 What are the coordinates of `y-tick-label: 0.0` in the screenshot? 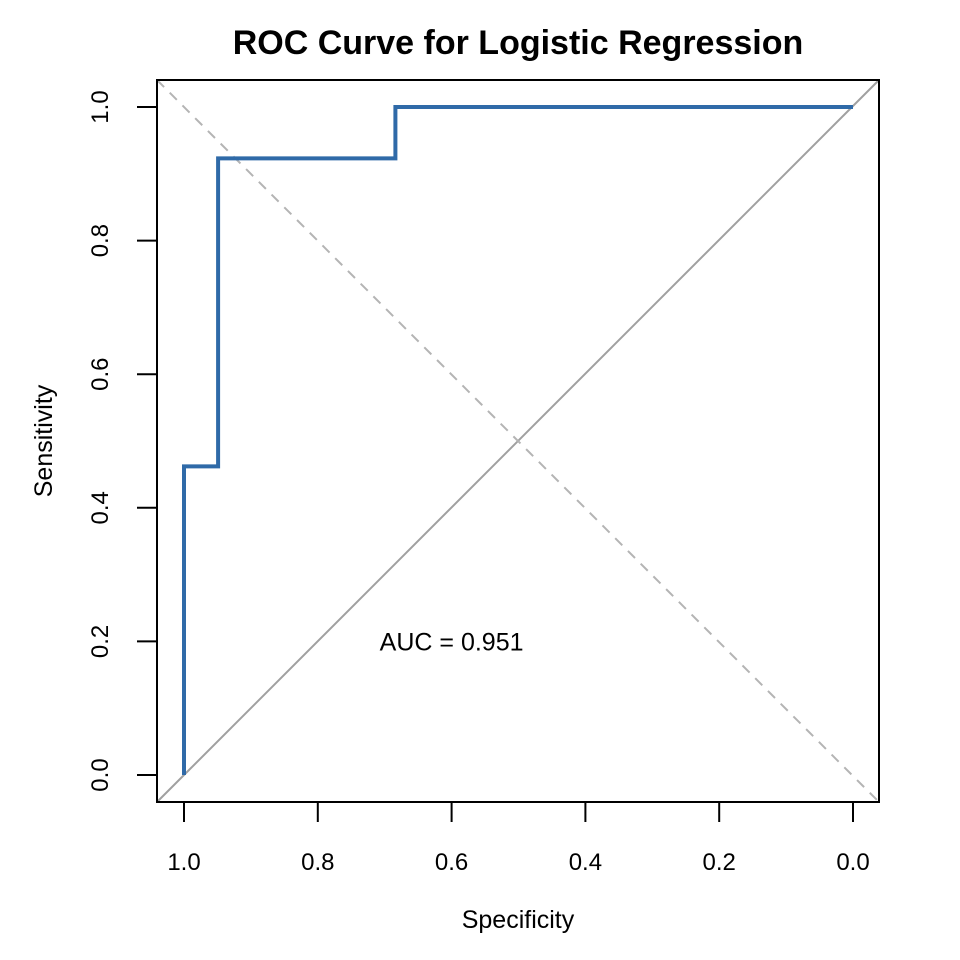 It's located at (100, 774).